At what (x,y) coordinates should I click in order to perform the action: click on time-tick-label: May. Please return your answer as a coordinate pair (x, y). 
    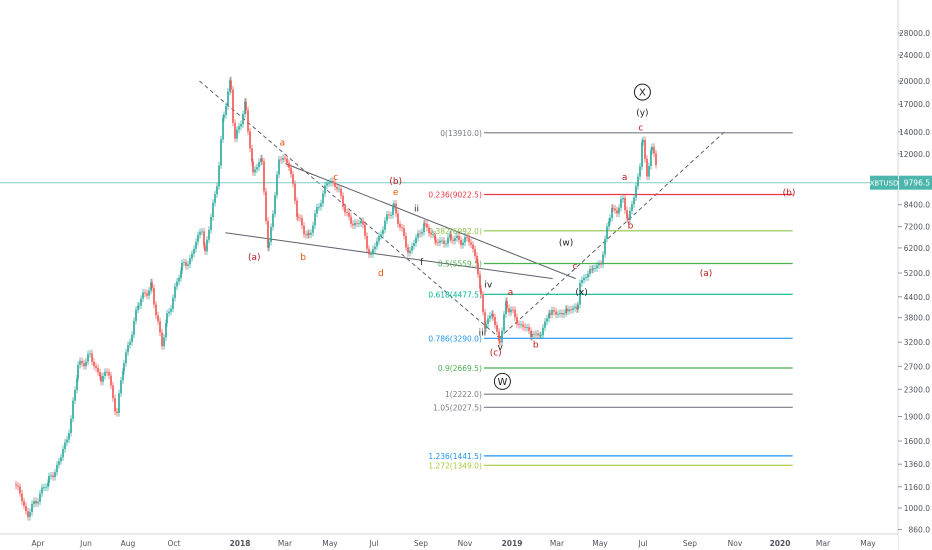
    Looking at the image, I should click on (868, 543).